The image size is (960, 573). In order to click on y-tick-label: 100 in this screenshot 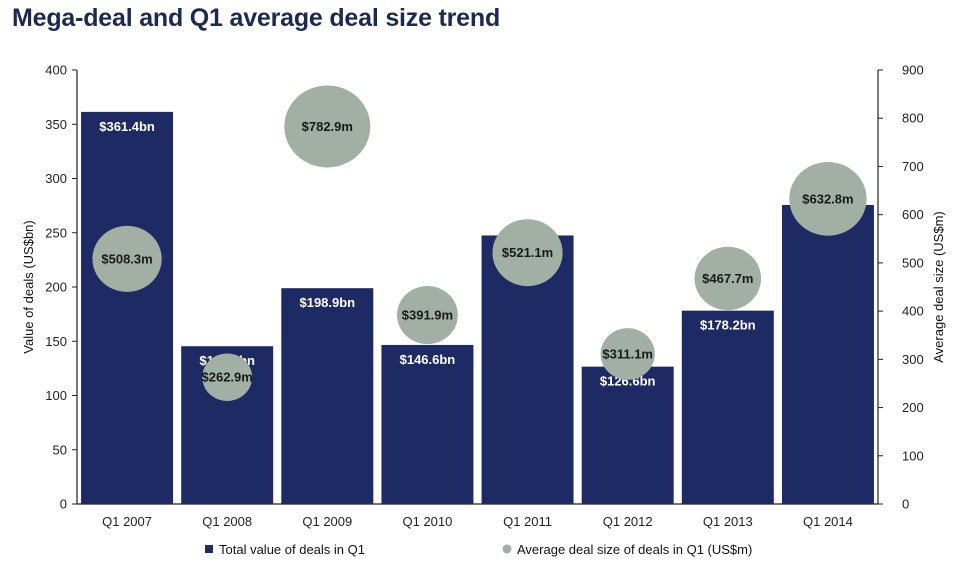, I will do `click(56, 395)`.